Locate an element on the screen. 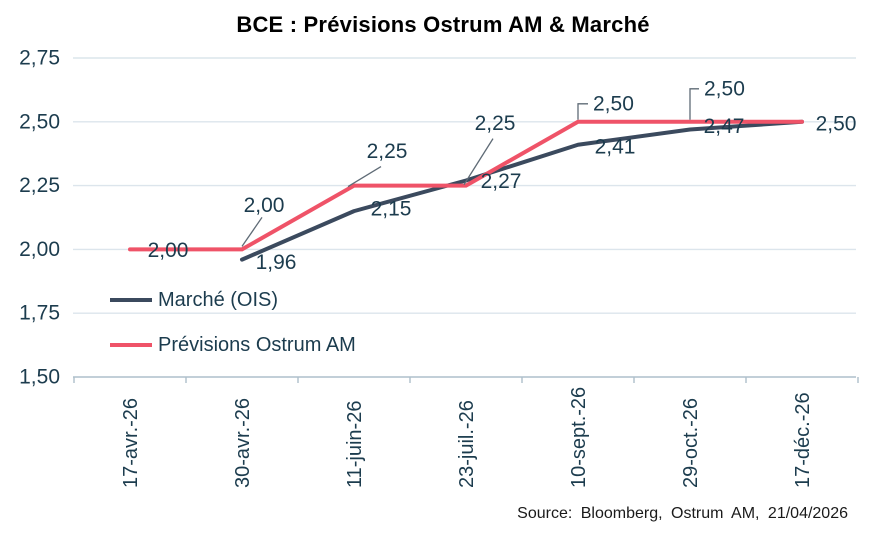  y-axis-label: 1,50 is located at coordinates (39, 377).